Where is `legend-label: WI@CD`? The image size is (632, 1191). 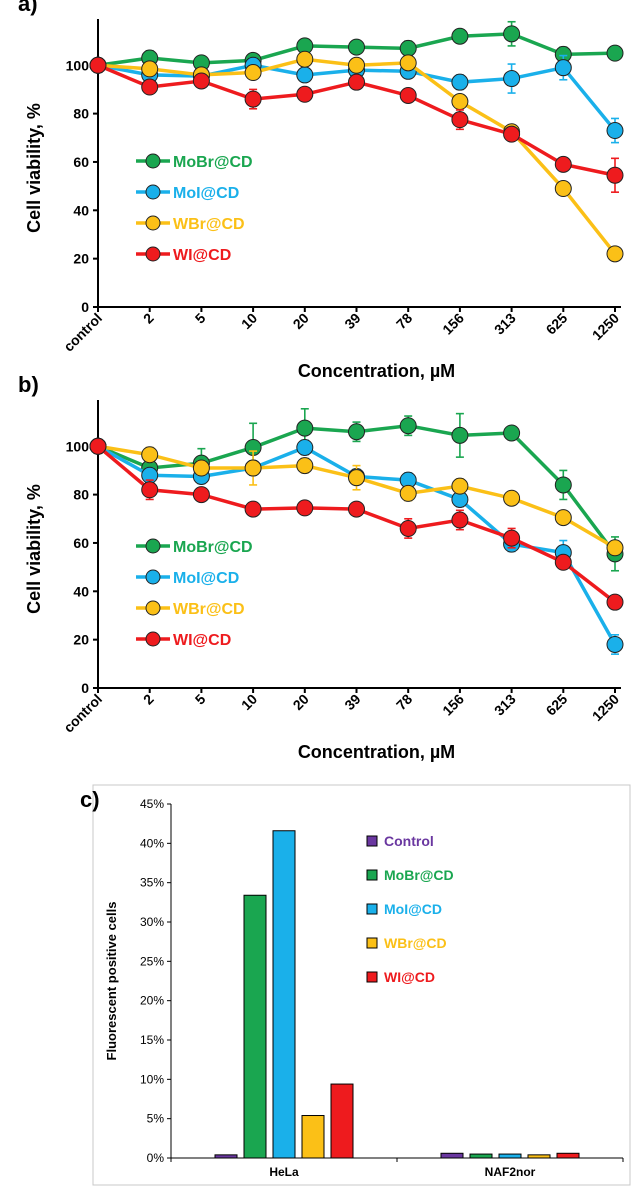 legend-label: WI@CD is located at coordinates (202, 640).